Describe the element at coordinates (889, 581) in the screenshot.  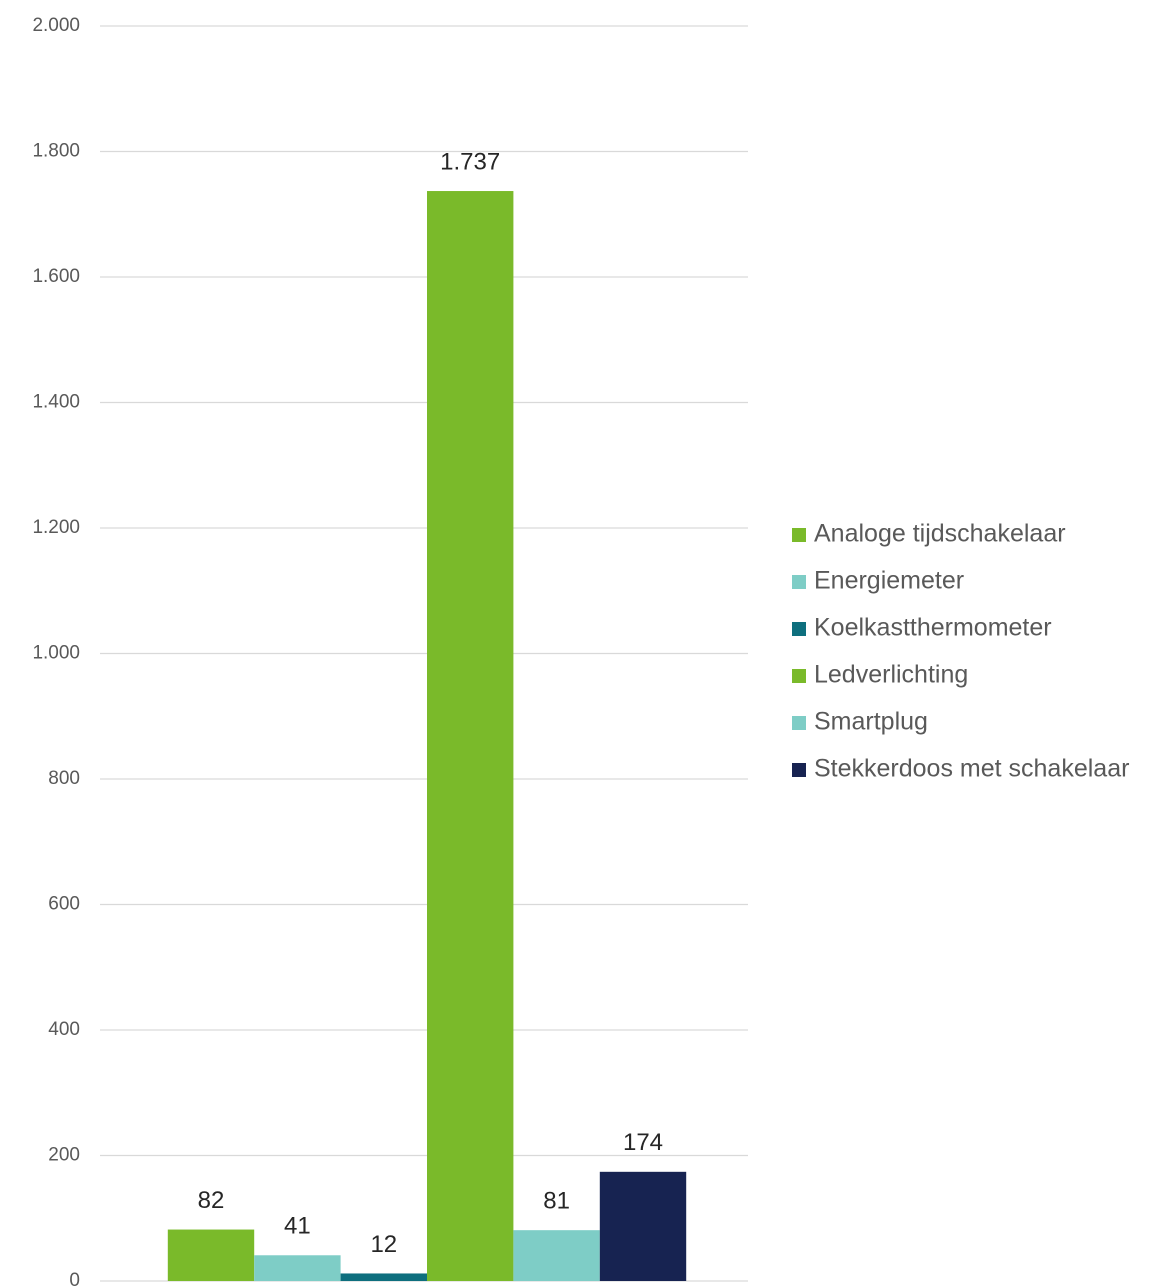
I see `legend-label: Energiemeter` at that location.